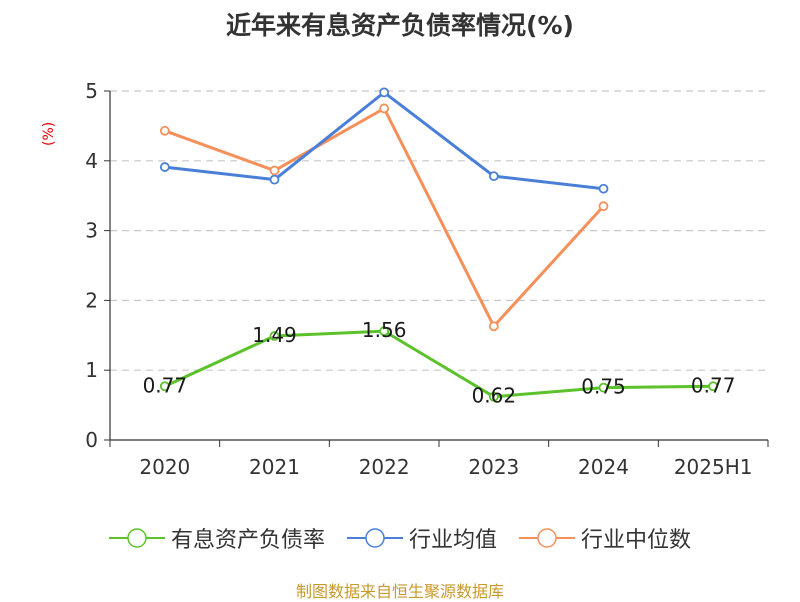  What do you see at coordinates (91, 231) in the screenshot?
I see `y-tick-label: 3` at bounding box center [91, 231].